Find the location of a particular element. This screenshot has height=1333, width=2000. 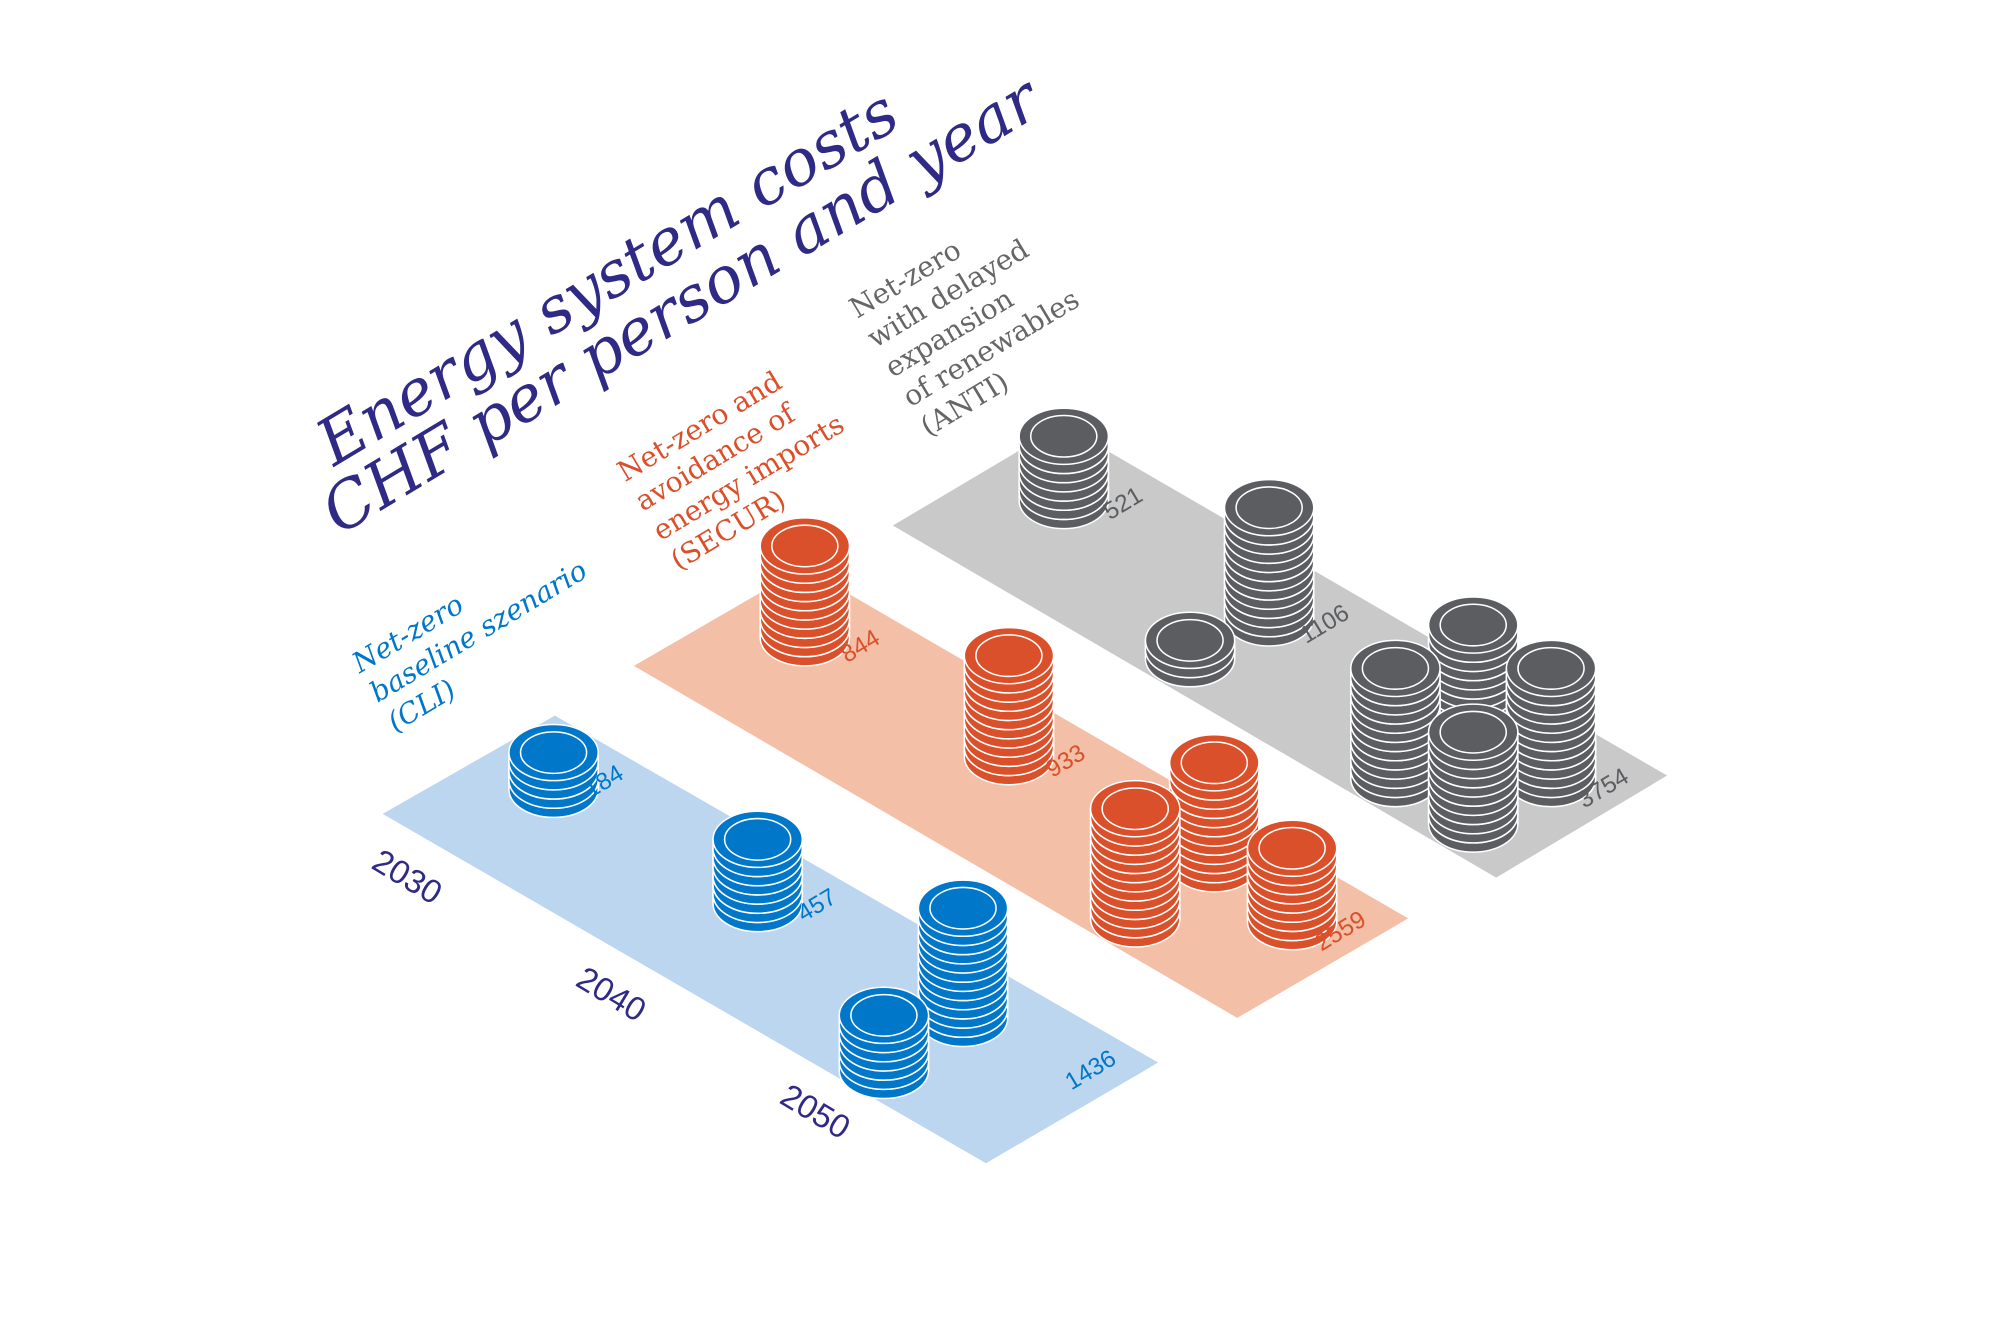

band-secur is located at coordinates (1021, 792).